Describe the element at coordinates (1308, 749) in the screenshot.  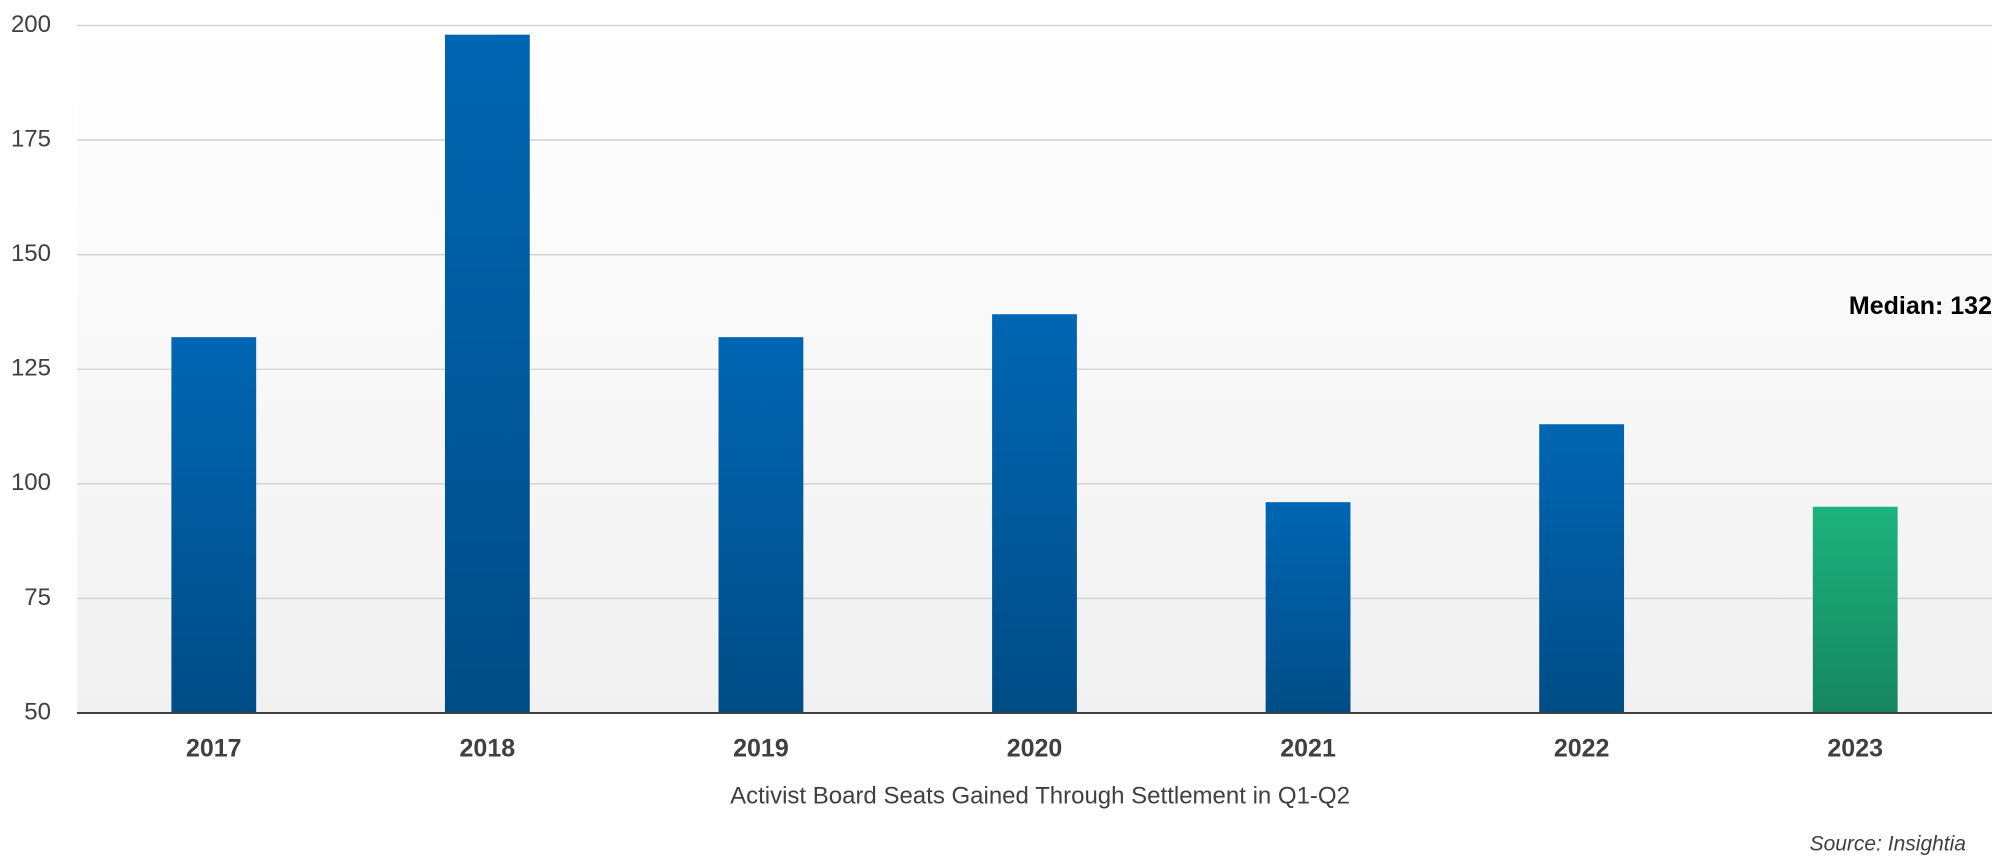
I see `x-tick-label: 2021` at that location.